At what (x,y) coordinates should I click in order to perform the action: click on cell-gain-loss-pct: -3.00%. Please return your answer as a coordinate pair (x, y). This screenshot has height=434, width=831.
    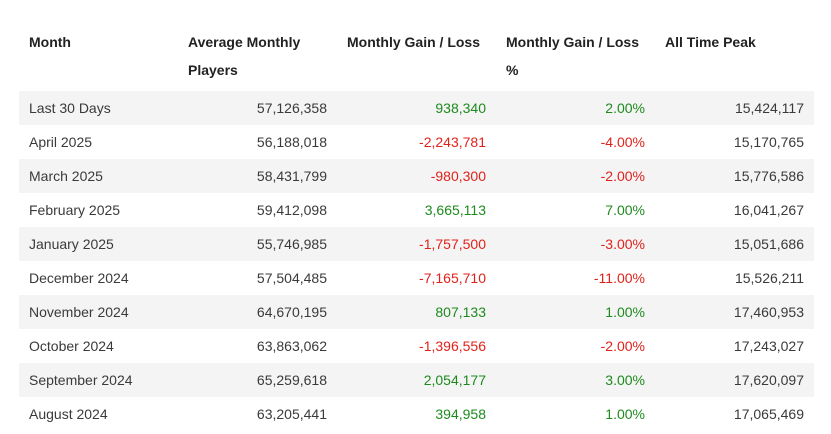
    Looking at the image, I should click on (575, 244).